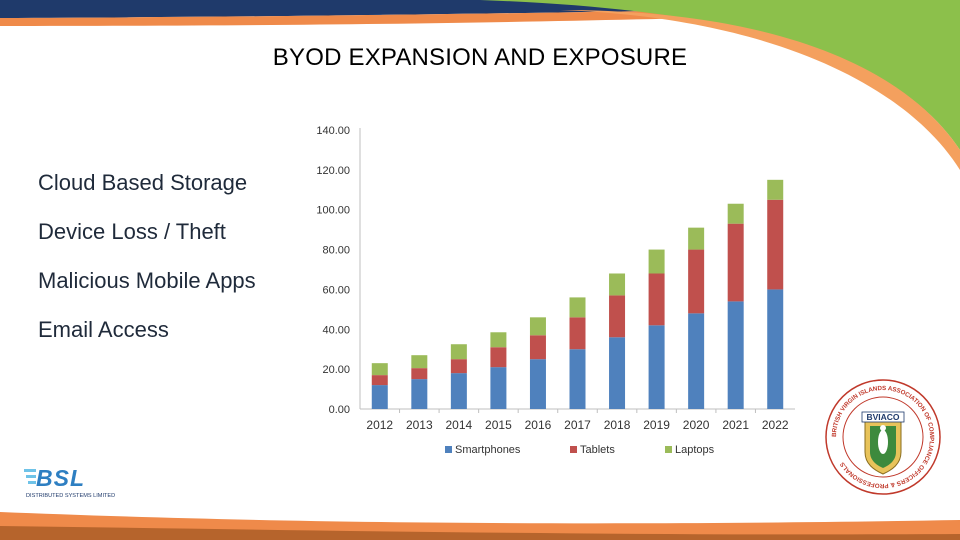 This screenshot has width=960, height=540. Describe the element at coordinates (480, 57) in the screenshot. I see `slide-title: BYOD EXPANSION AND EXPOSURE` at that location.